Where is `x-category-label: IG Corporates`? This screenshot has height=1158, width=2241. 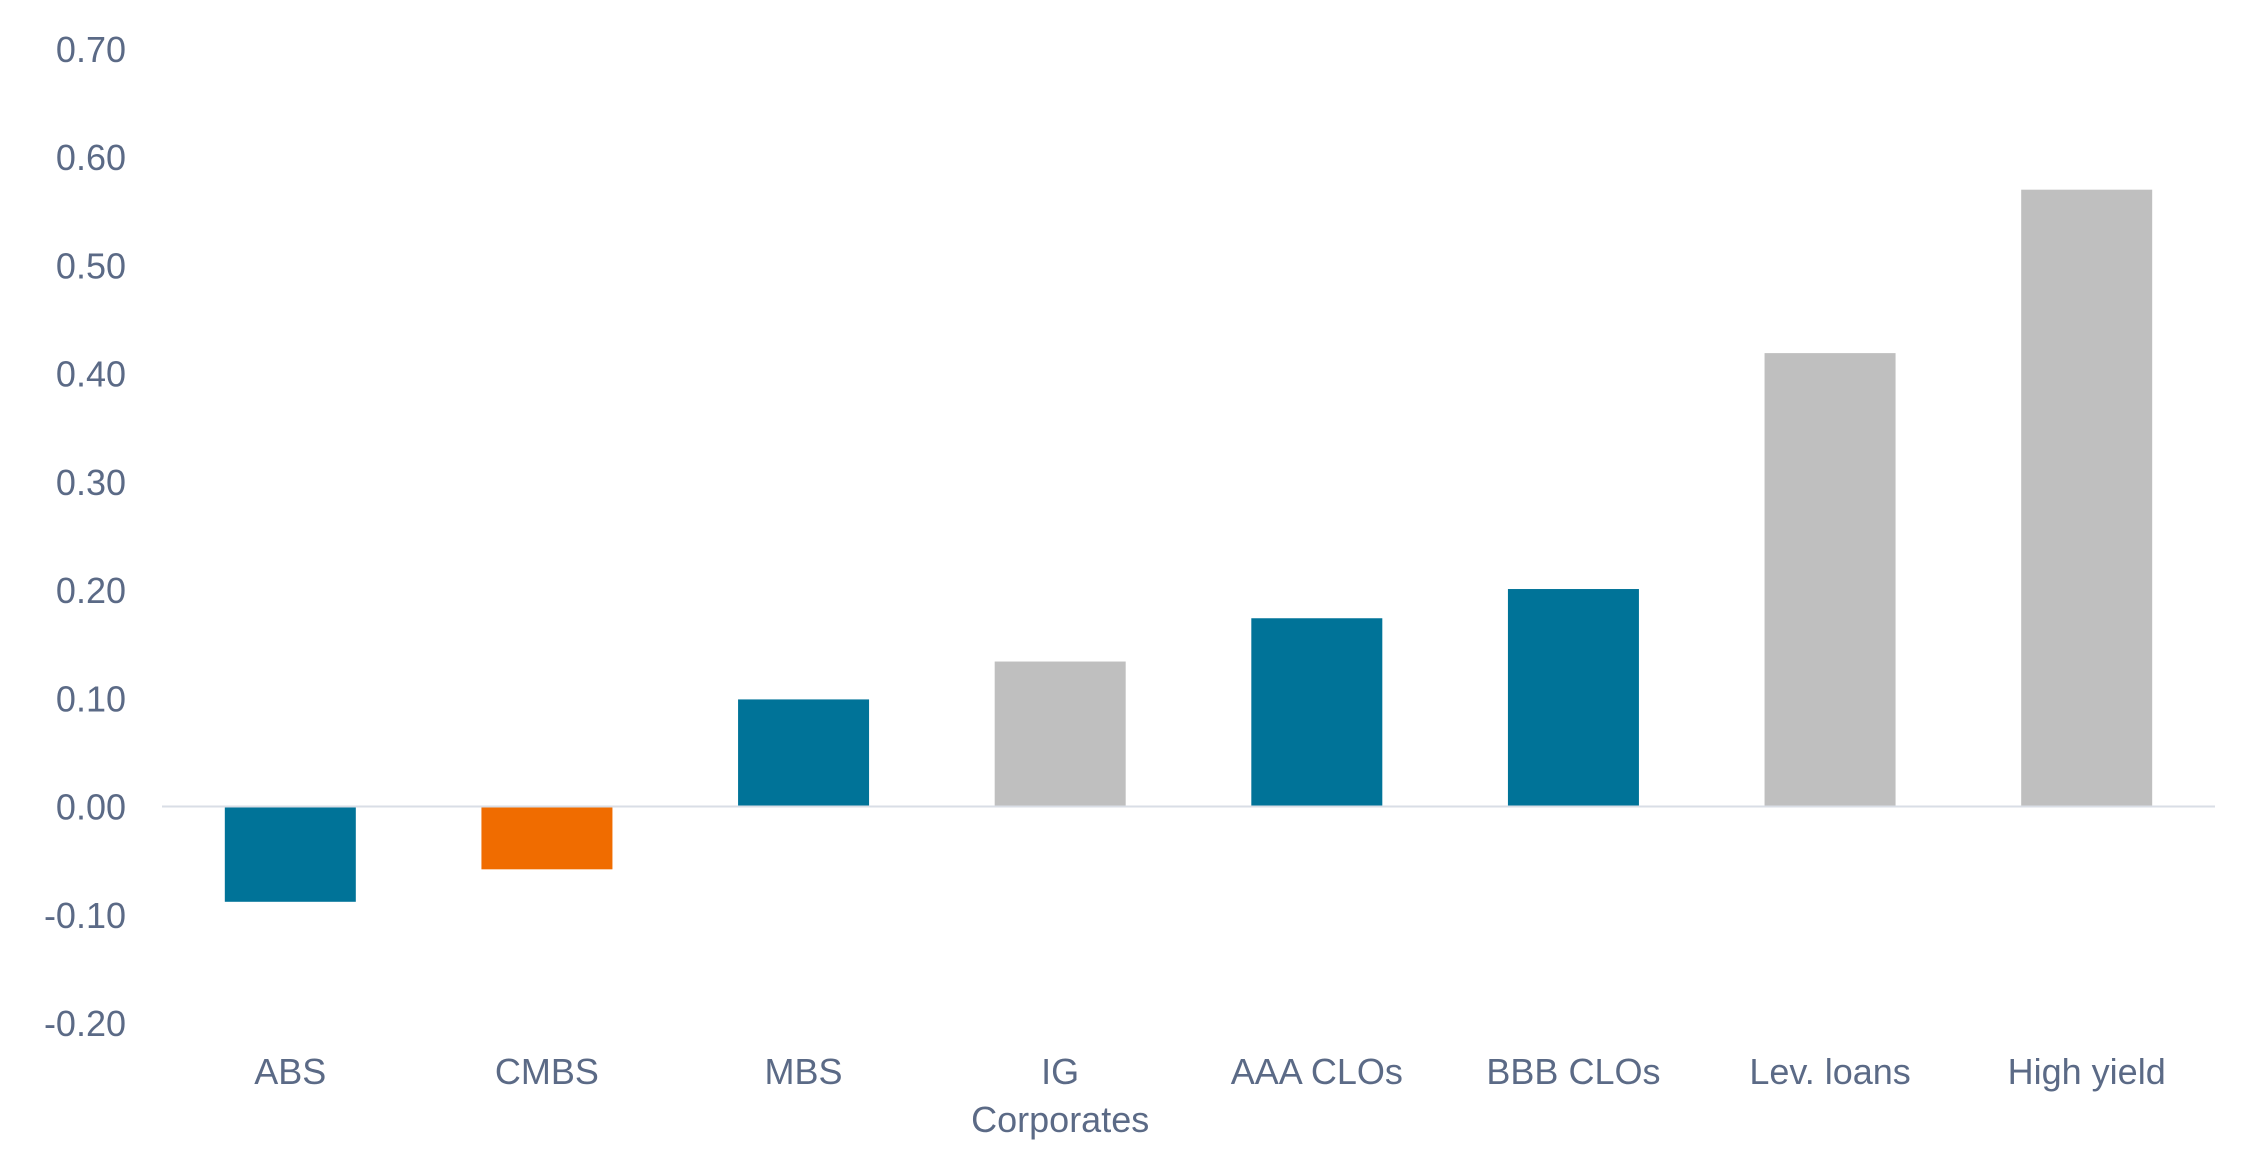 x-category-label: IG Corporates is located at coordinates (1060, 1095).